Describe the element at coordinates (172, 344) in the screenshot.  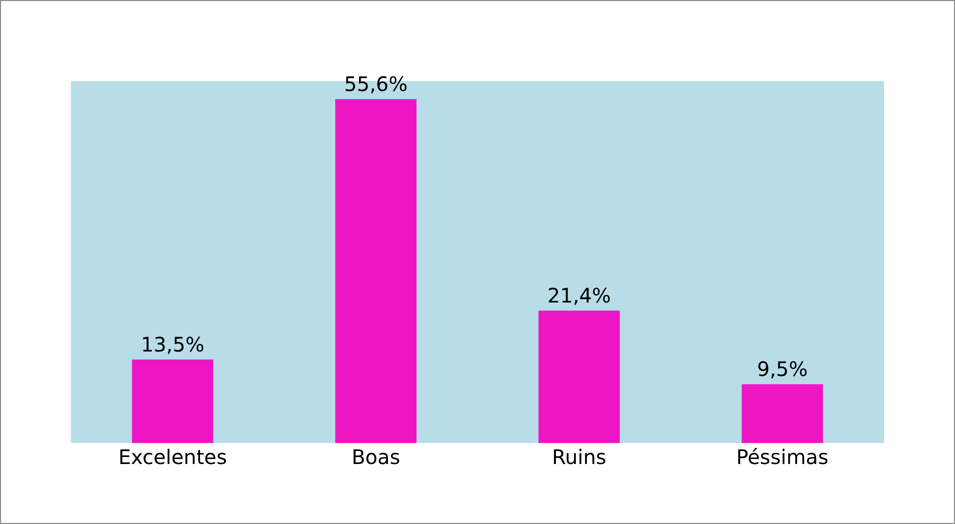
I see `data-label: 13,5%` at that location.